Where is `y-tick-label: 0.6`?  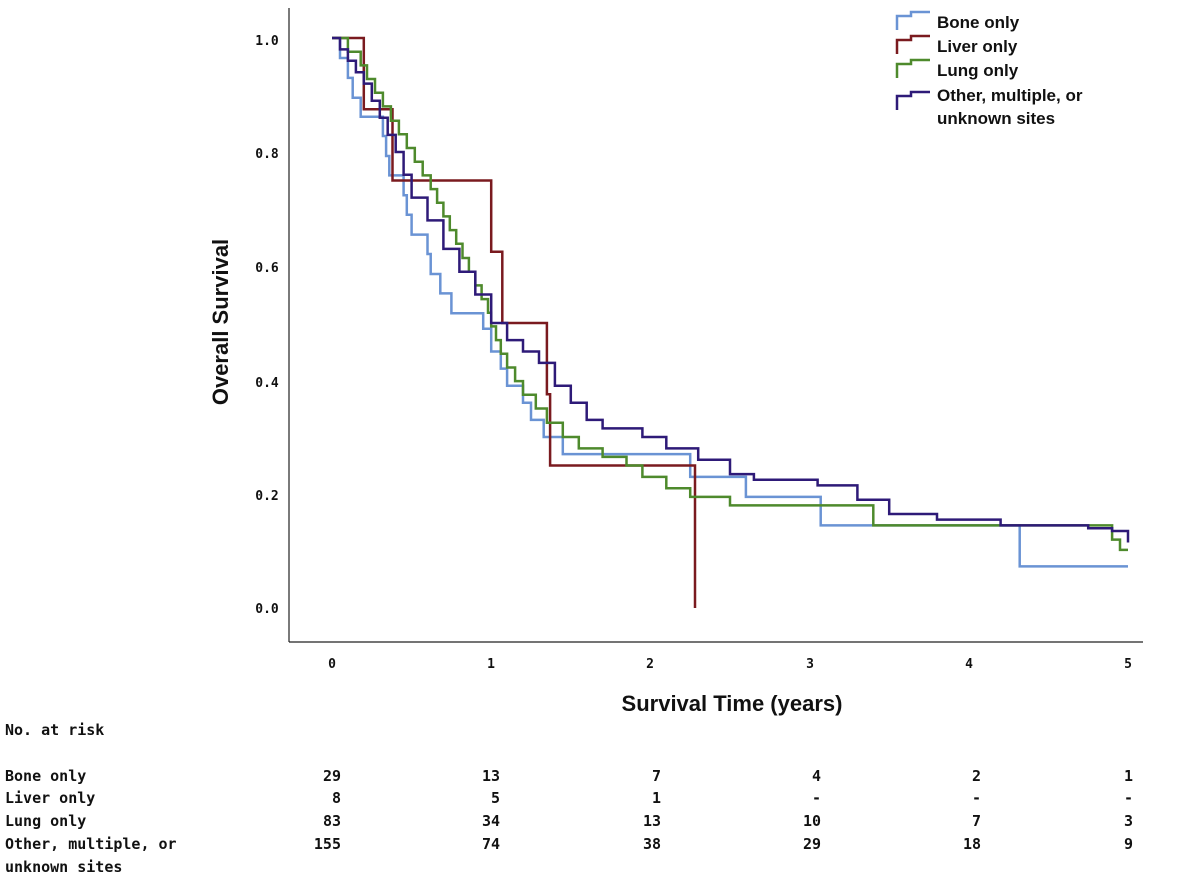 y-tick-label: 0.6 is located at coordinates (267, 268).